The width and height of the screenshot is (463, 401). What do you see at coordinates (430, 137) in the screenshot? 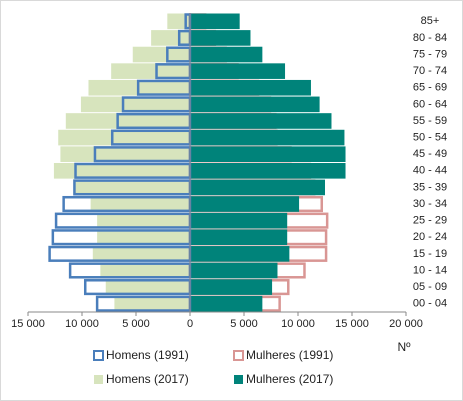
I see `y-tick-label: 50 - 54` at bounding box center [430, 137].